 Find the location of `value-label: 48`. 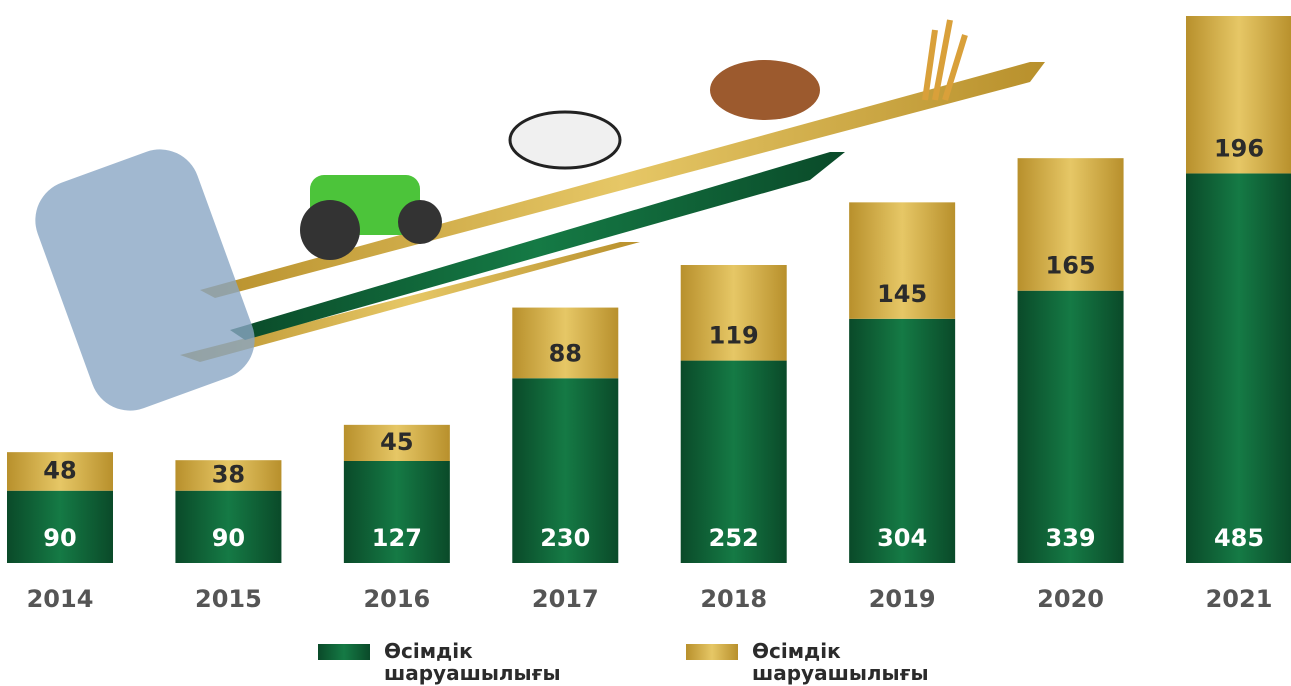

value-label: 48 is located at coordinates (59, 470).